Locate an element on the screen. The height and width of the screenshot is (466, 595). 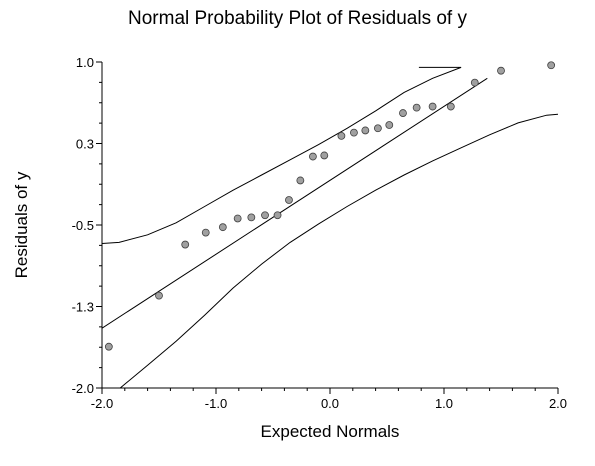
x-tick-label: 0.0 is located at coordinates (330, 403).